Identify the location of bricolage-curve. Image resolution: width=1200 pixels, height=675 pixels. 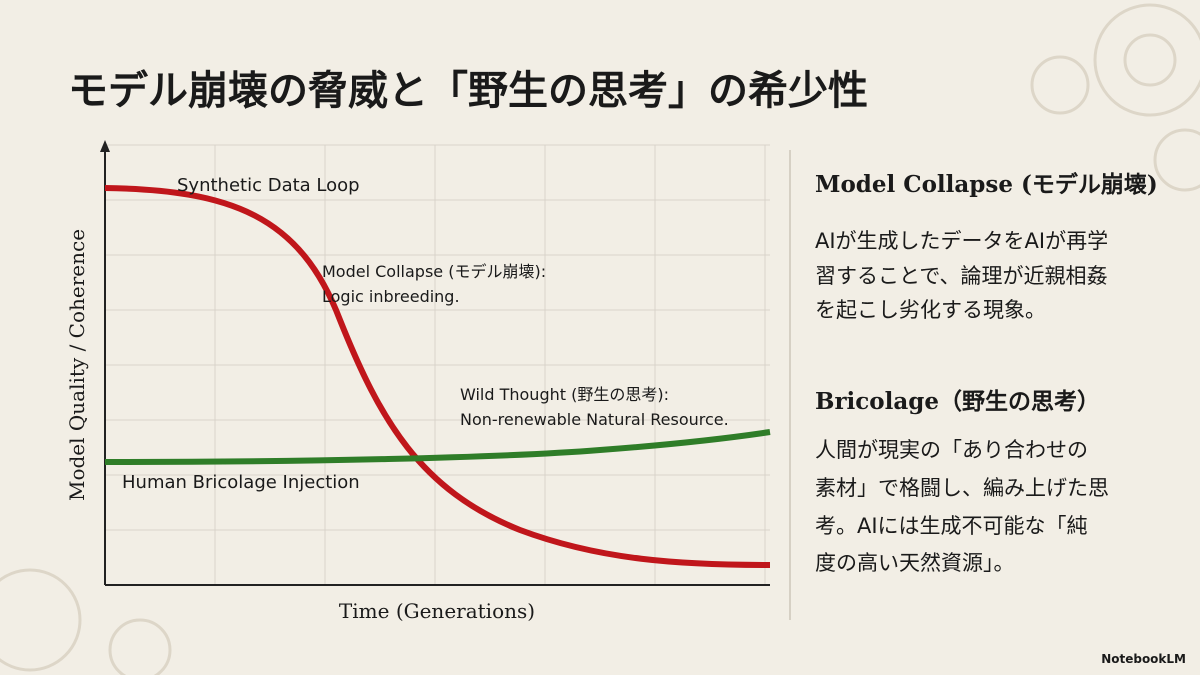
(437, 447).